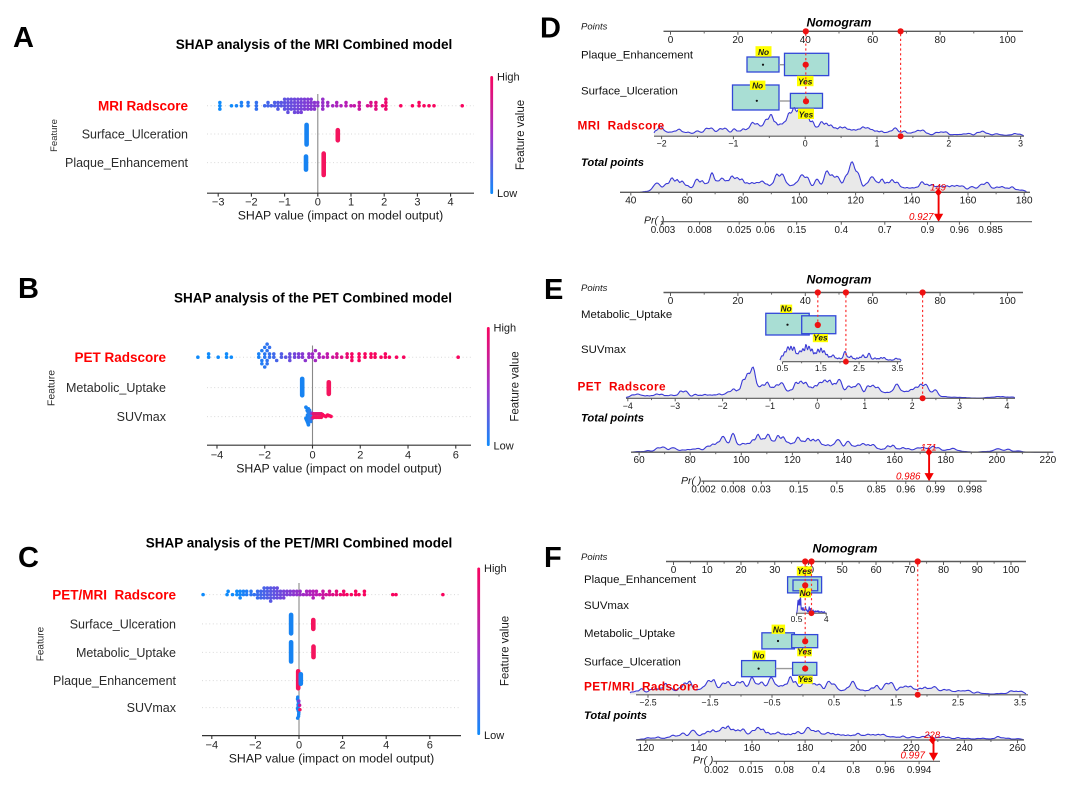 The width and height of the screenshot is (1080, 810). What do you see at coordinates (313, 298) in the screenshot?
I see `svg-text:SHAP analysis of the PET Combi: SHAP analysis of the PET Combined model` at bounding box center [313, 298].